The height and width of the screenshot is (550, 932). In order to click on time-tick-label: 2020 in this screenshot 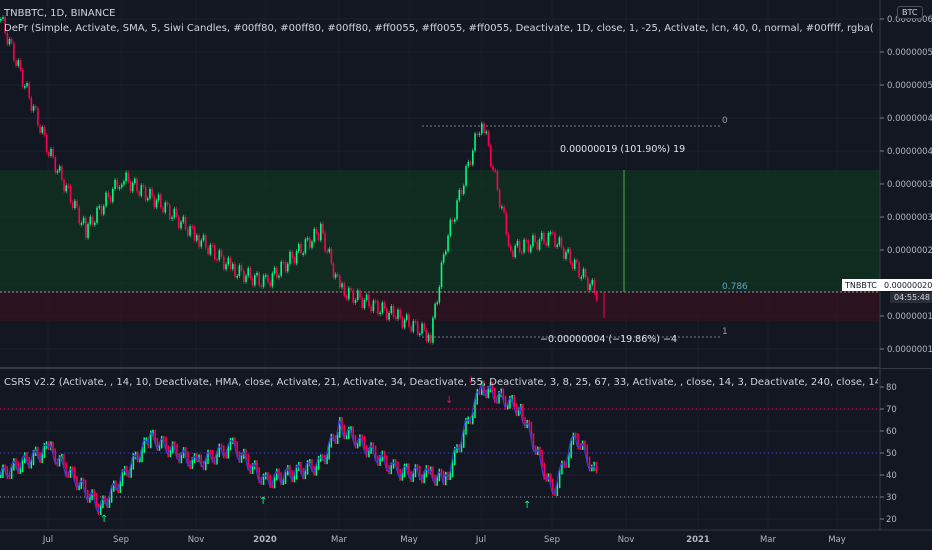, I will do `click(265, 540)`.